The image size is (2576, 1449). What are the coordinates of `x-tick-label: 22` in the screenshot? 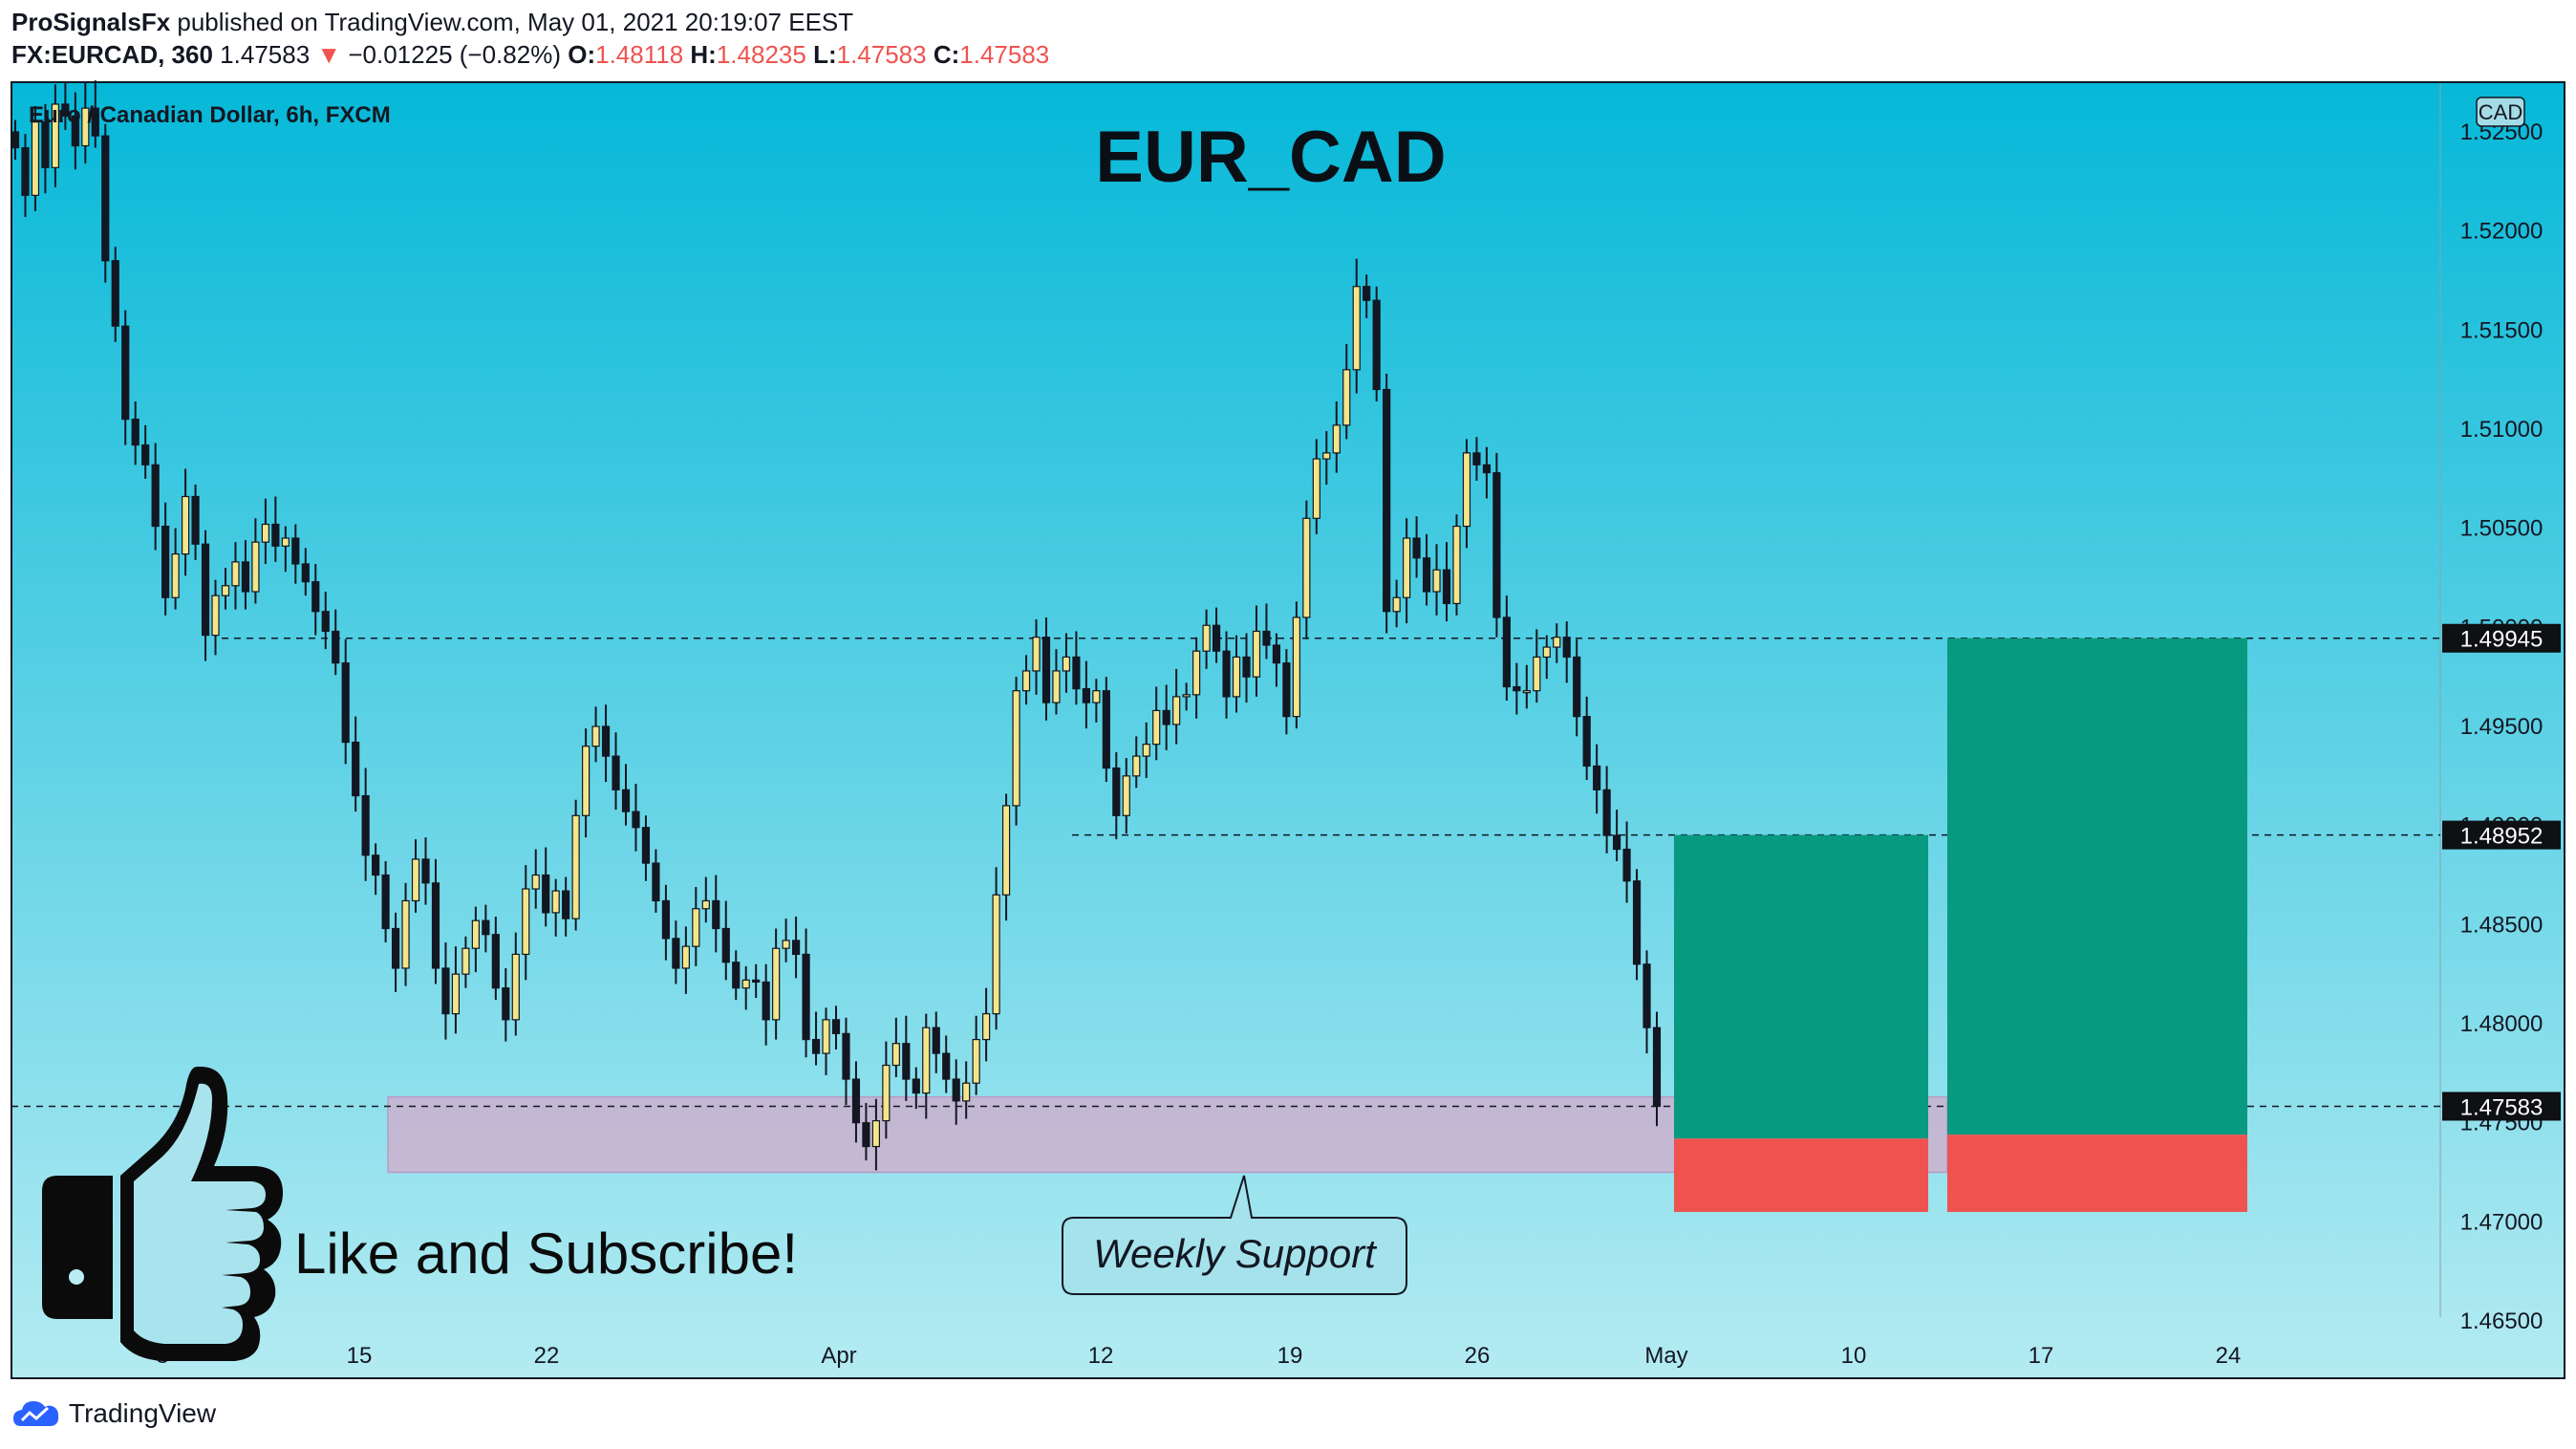 It's located at (547, 1356).